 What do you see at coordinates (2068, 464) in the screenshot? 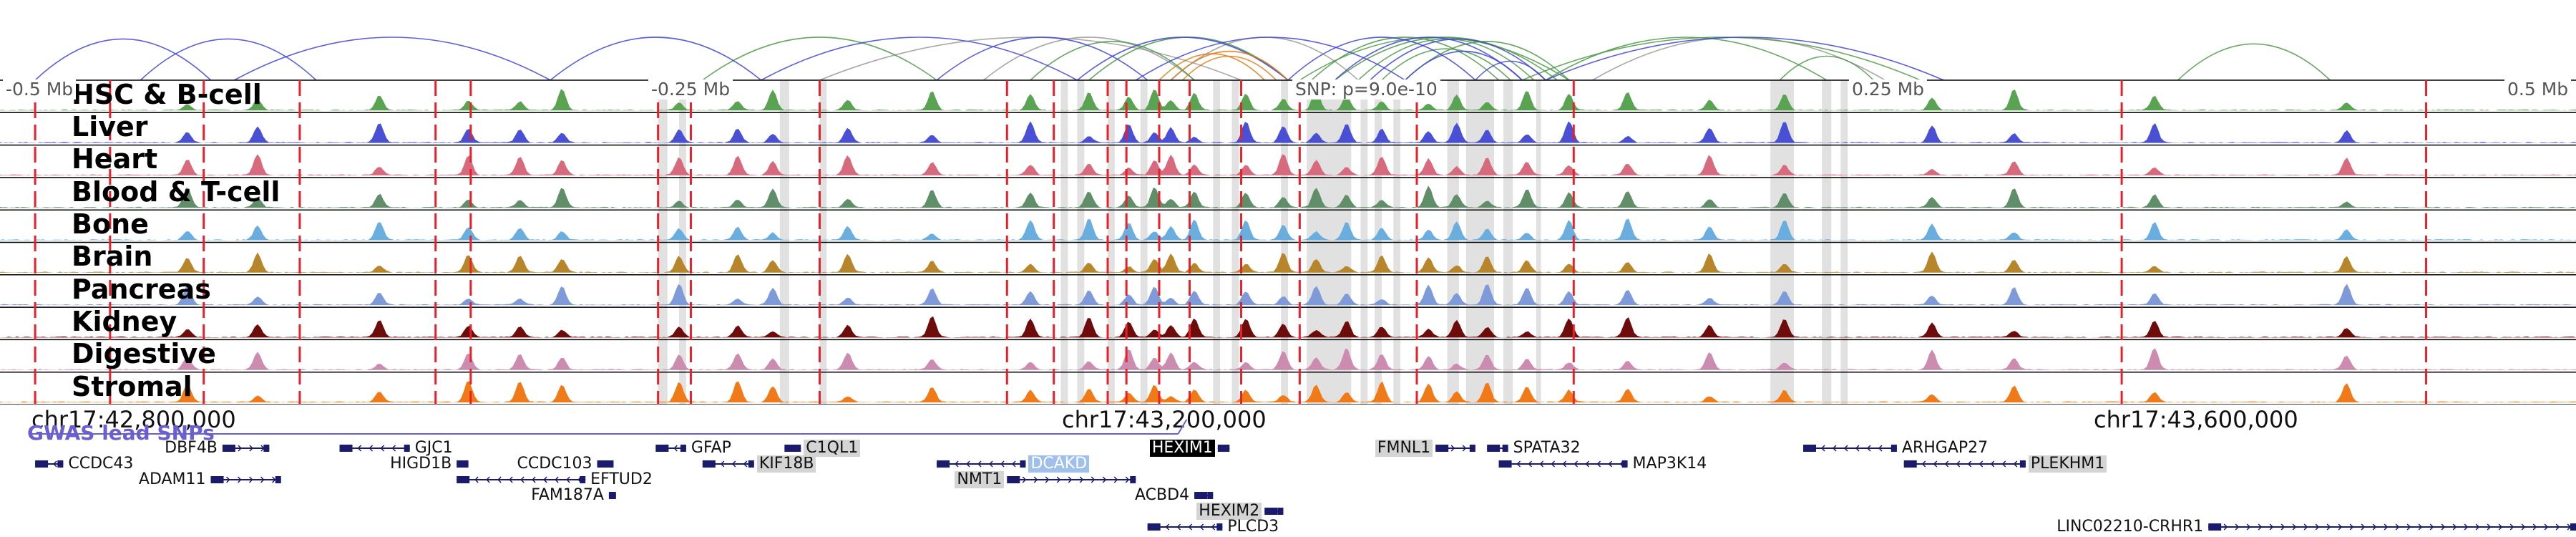
I see `gene-label: PLEKHM1` at bounding box center [2068, 464].